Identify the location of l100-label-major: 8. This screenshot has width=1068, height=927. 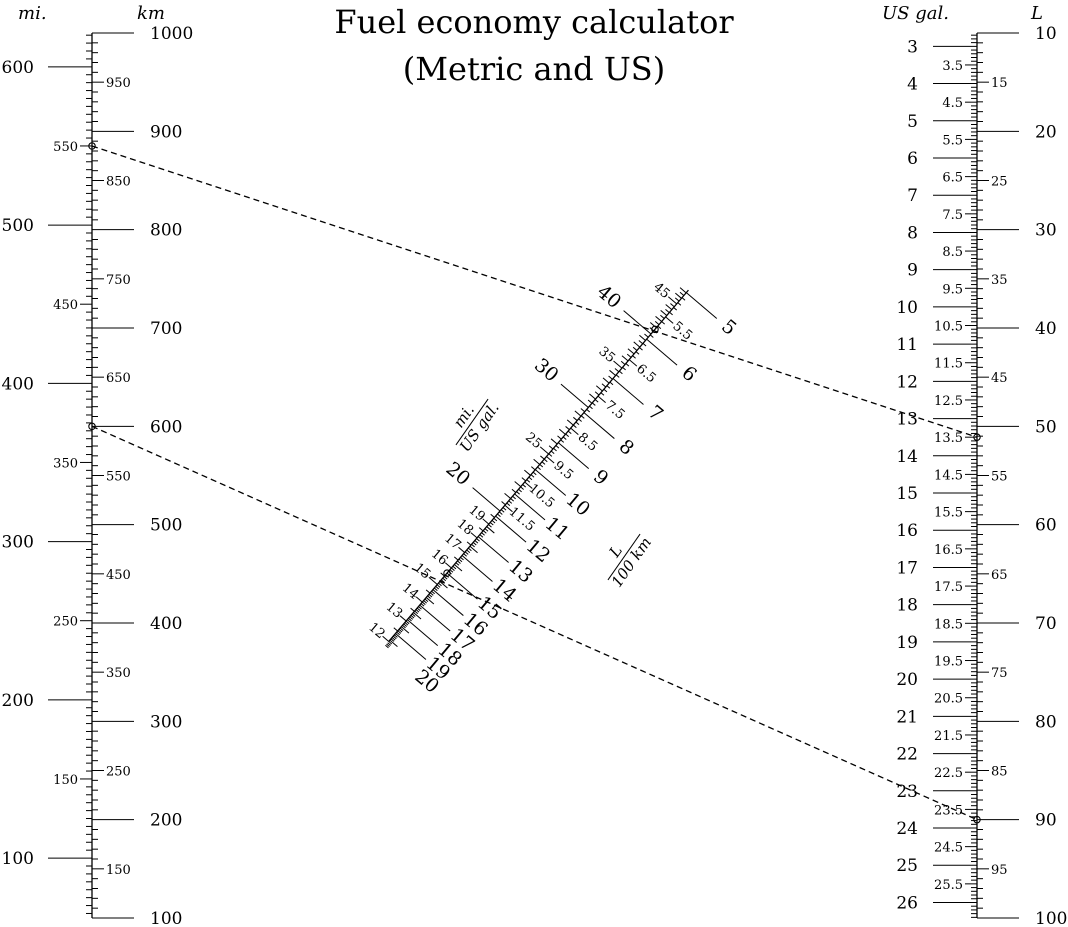
(626, 447).